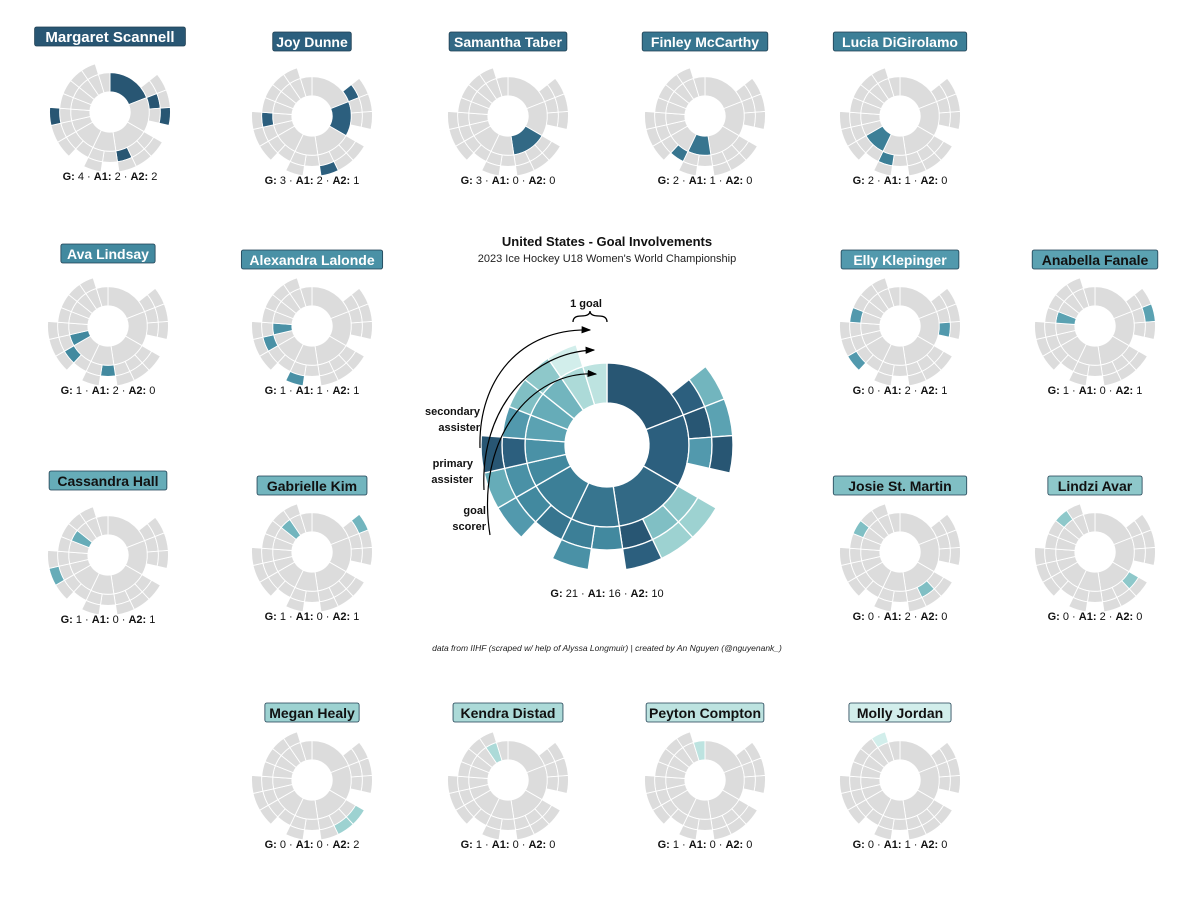 The height and width of the screenshot is (900, 1200). What do you see at coordinates (312, 713) in the screenshot?
I see `player-name-label: Megan Healy` at bounding box center [312, 713].